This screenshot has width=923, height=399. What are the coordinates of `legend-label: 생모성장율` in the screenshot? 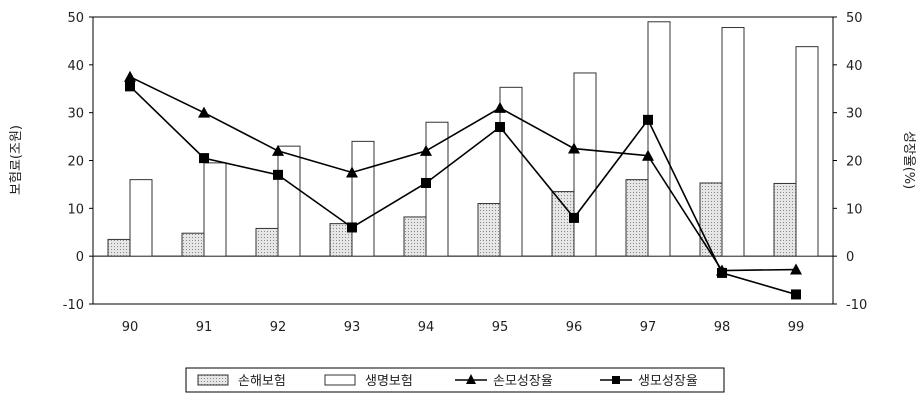 It's located at (668, 381).